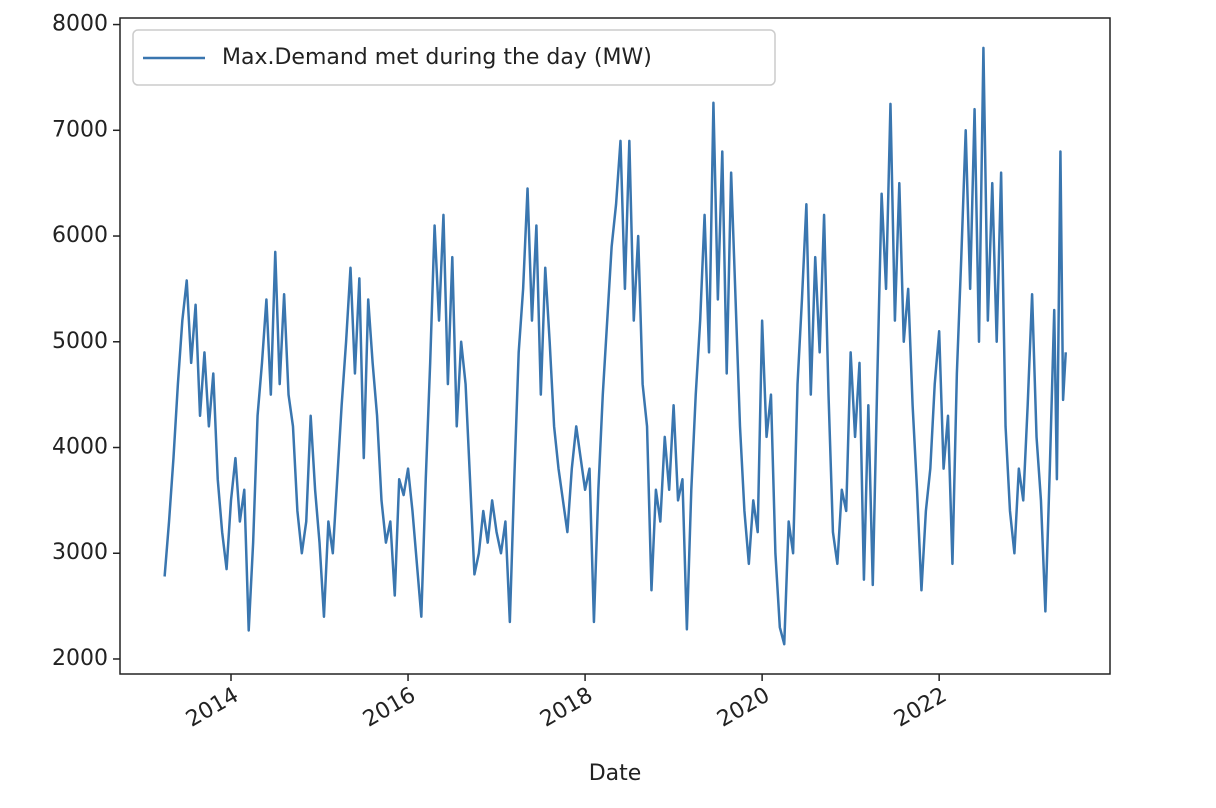 Image resolution: width=1216 pixels, height=808 pixels. I want to click on y-tick-label: 2000, so click(80, 658).